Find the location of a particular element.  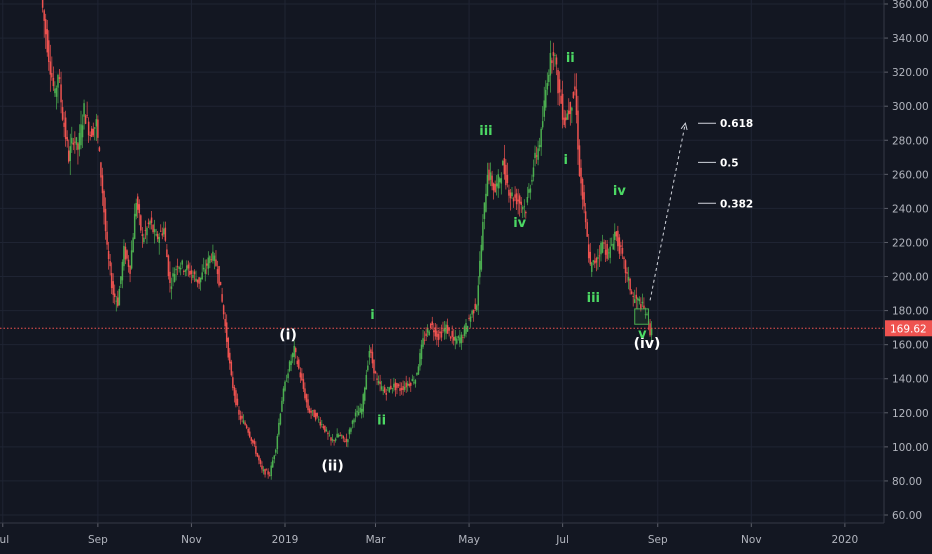

y-tick-label: 200.00 is located at coordinates (910, 278).